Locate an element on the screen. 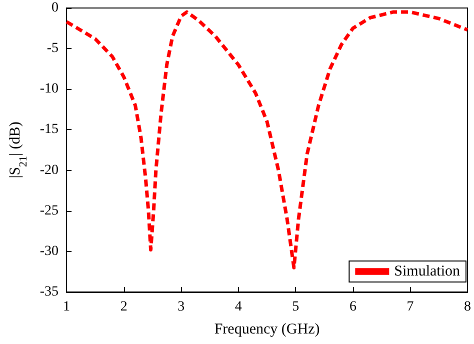 This screenshot has width=474, height=344. y-tick-label: -25 is located at coordinates (49, 210).